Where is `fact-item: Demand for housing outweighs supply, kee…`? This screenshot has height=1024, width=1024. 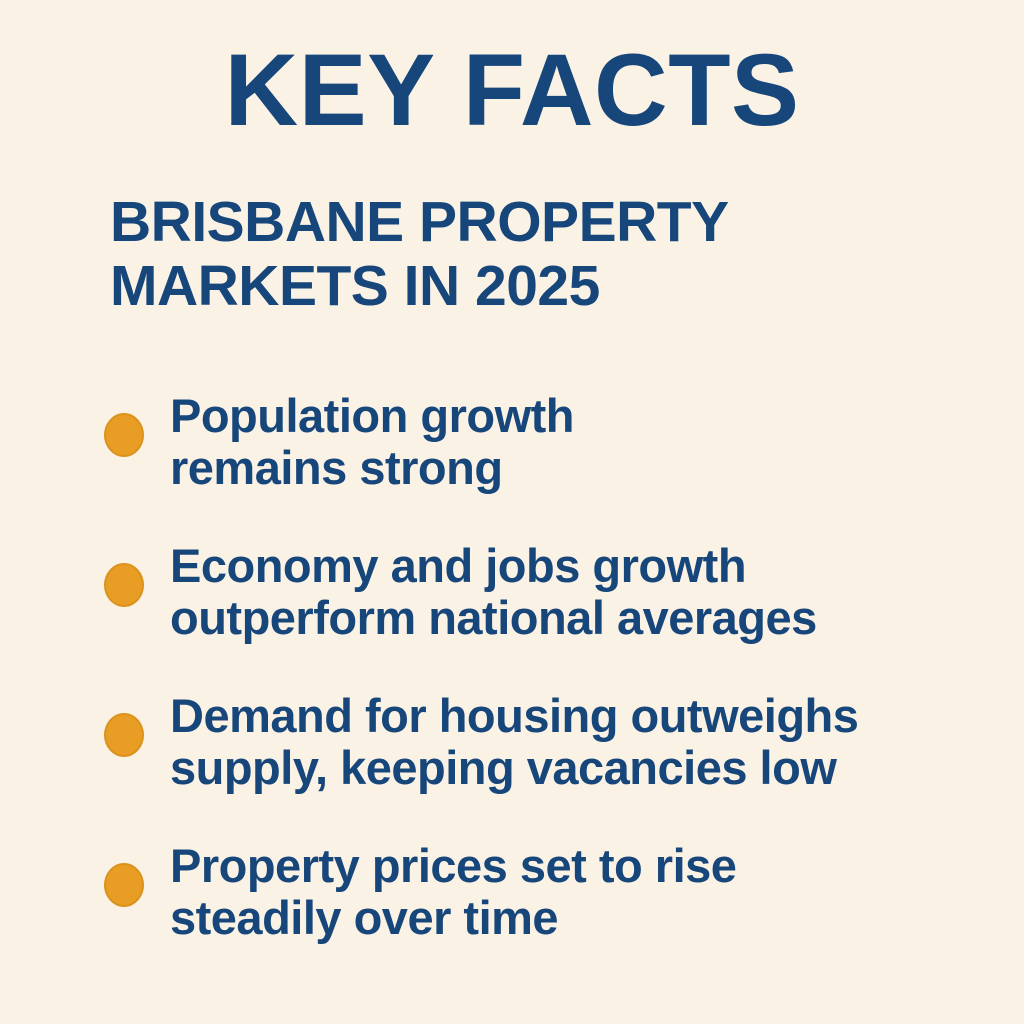
fact-item: Demand for housing outweighs supply, kee… is located at coordinates (564, 742).